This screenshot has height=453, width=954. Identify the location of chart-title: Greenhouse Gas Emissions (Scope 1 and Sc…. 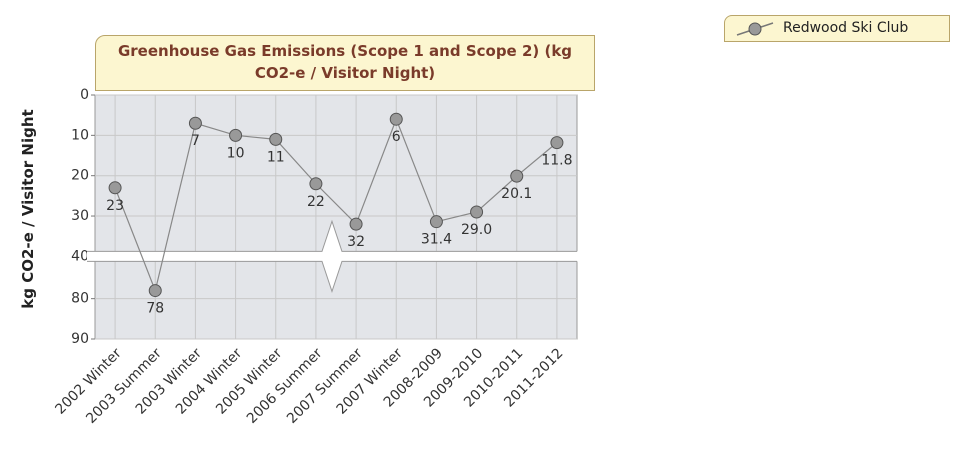
(345, 63).